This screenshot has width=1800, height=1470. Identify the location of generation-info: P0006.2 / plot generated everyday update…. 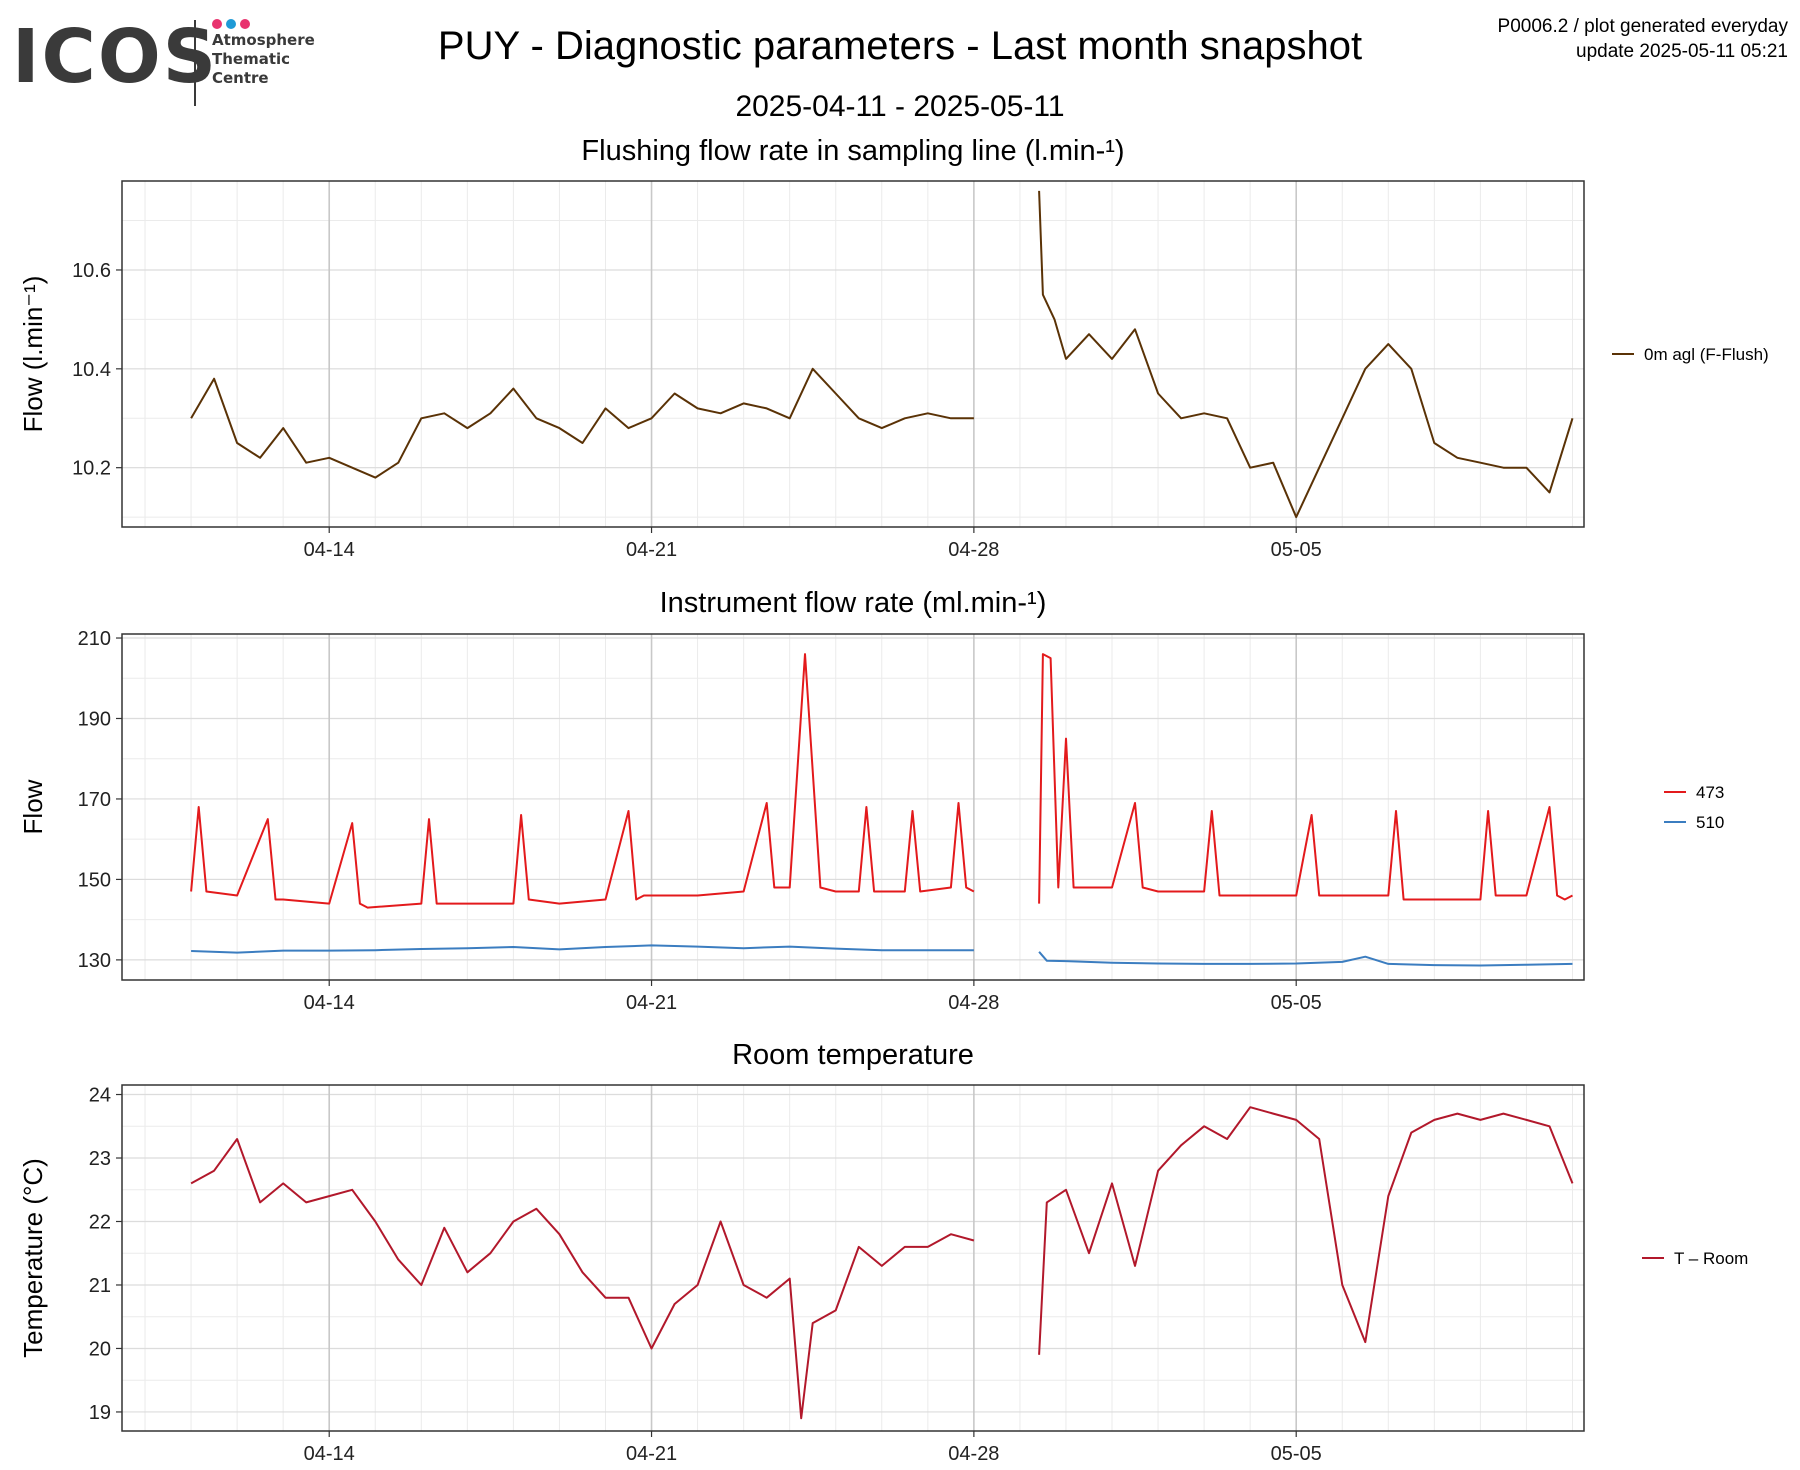
(1643, 39).